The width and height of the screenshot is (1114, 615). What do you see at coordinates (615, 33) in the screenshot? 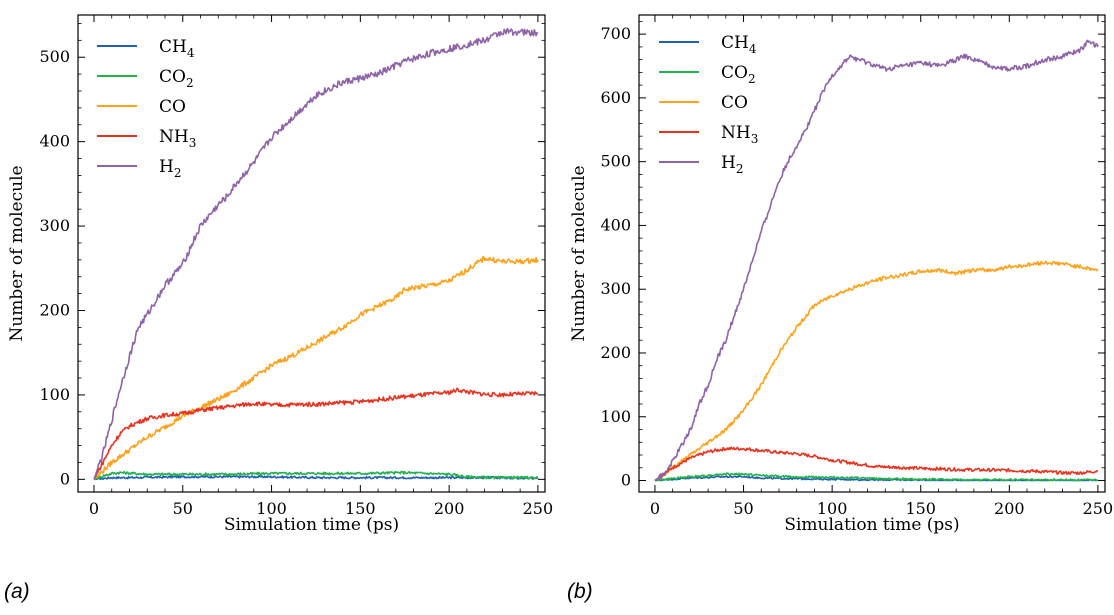
I see `y-tick-label: 700` at bounding box center [615, 33].